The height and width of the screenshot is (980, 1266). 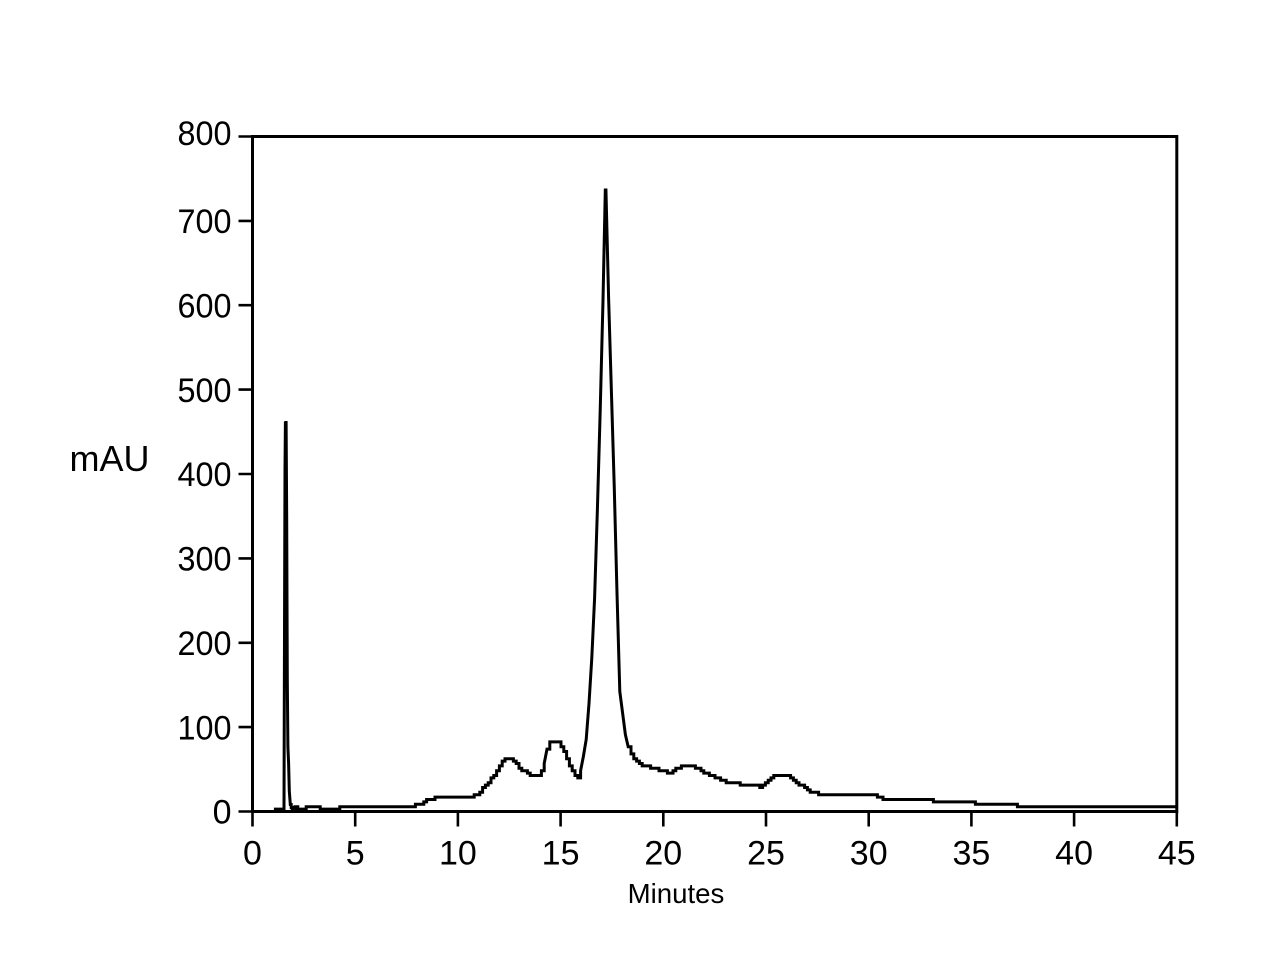 What do you see at coordinates (205, 475) in the screenshot?
I see `svg-text: 400` at bounding box center [205, 475].